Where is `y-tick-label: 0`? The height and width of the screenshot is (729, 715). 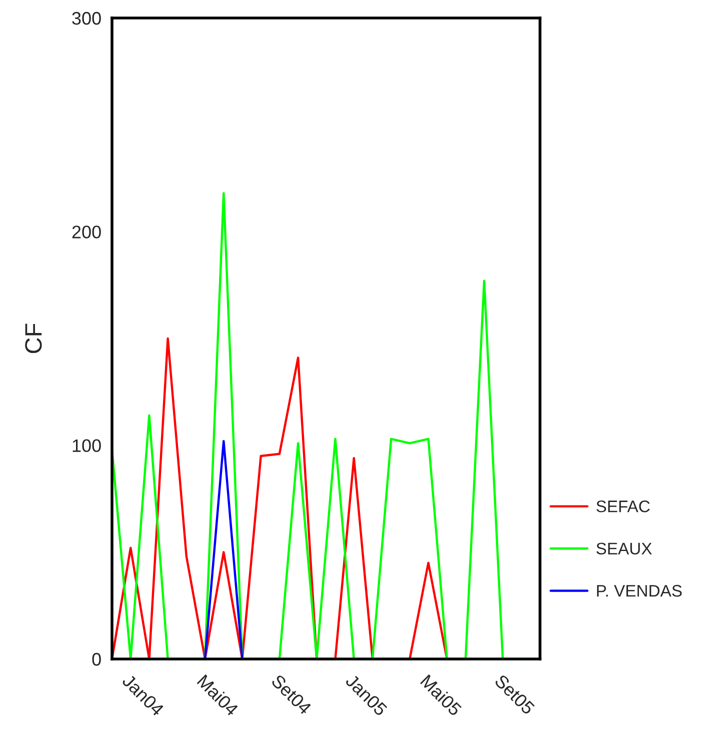
y-tick-label: 0 is located at coordinates (96, 659).